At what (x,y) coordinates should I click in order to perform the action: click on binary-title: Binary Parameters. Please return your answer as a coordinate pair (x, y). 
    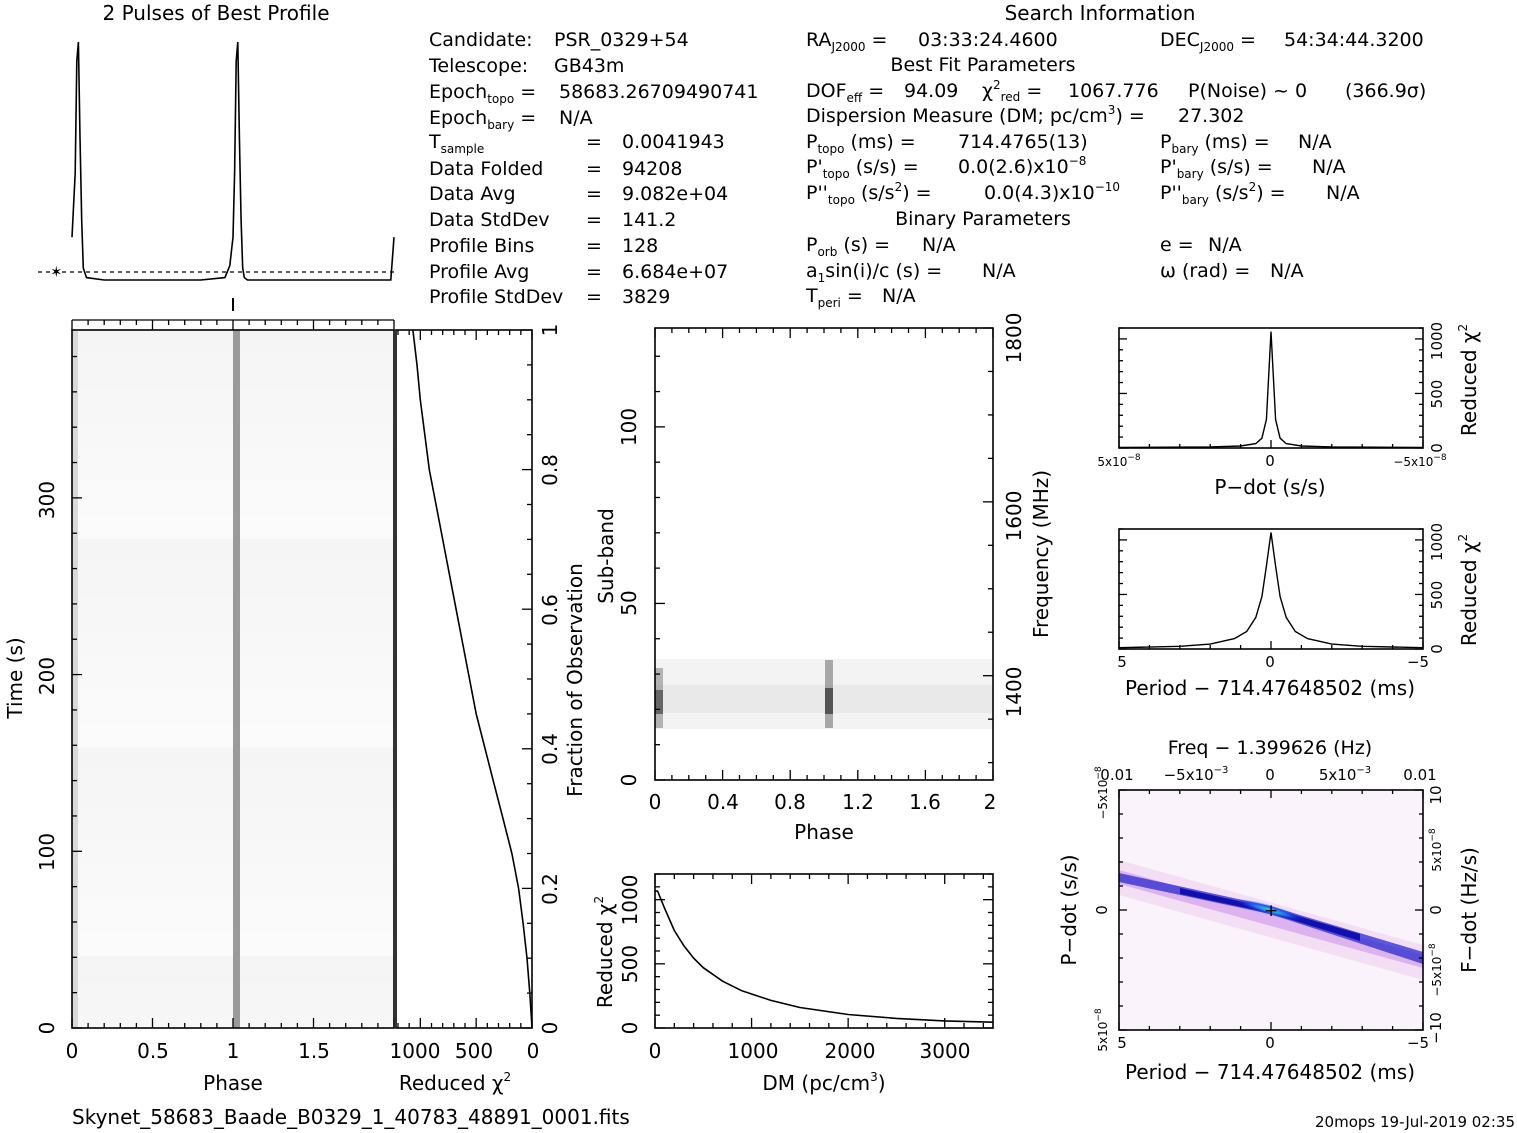
    Looking at the image, I should click on (983, 219).